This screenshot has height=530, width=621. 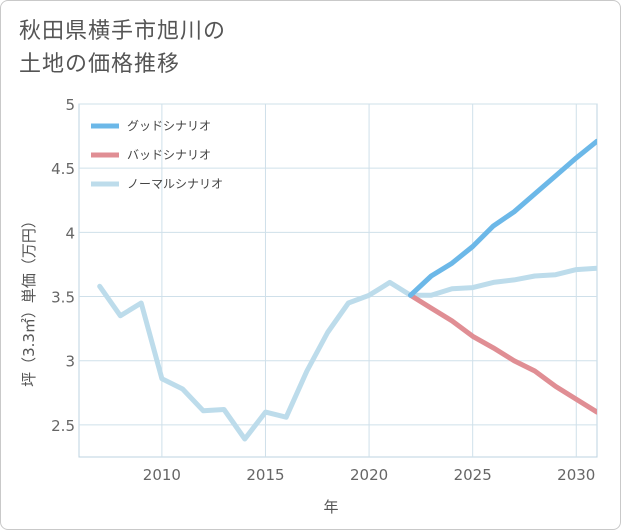 I want to click on y-tick-label: 5, so click(x=70, y=105).